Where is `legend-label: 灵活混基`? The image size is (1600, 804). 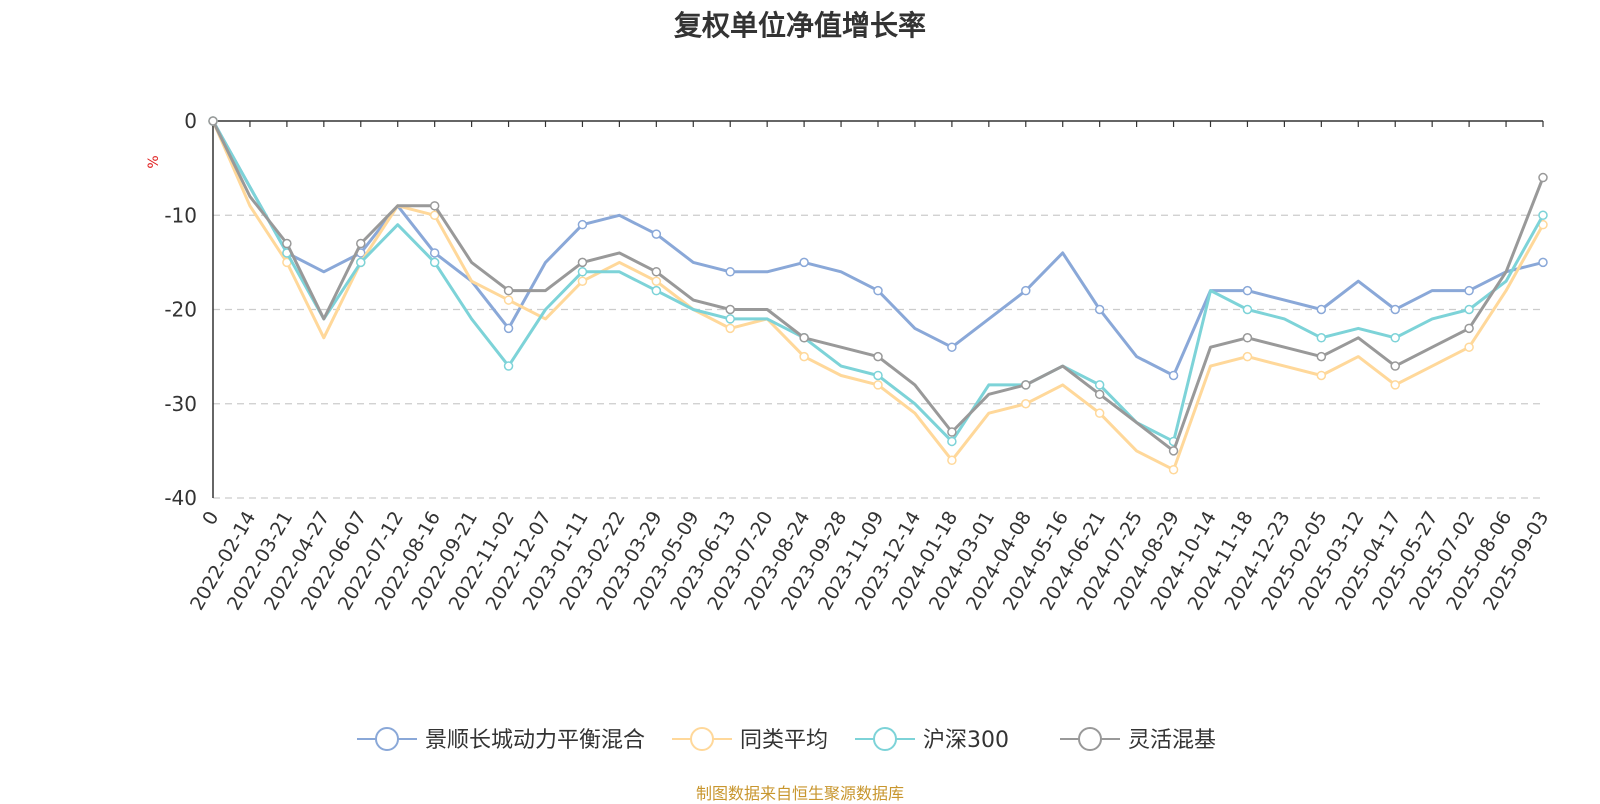
legend-label: 灵活混基 is located at coordinates (1172, 740).